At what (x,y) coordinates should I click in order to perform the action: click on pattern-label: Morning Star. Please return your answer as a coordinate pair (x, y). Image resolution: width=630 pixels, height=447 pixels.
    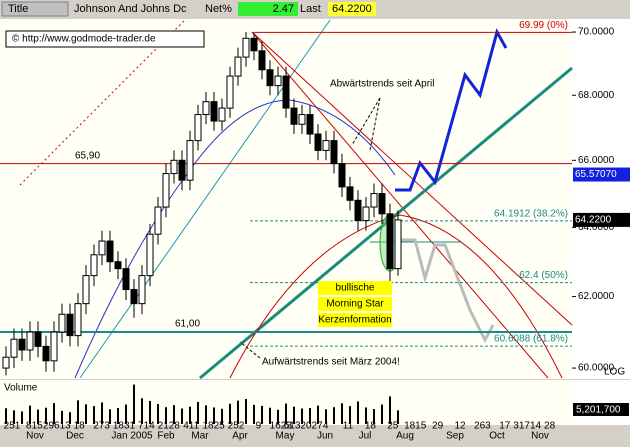
    Looking at the image, I should click on (355, 304).